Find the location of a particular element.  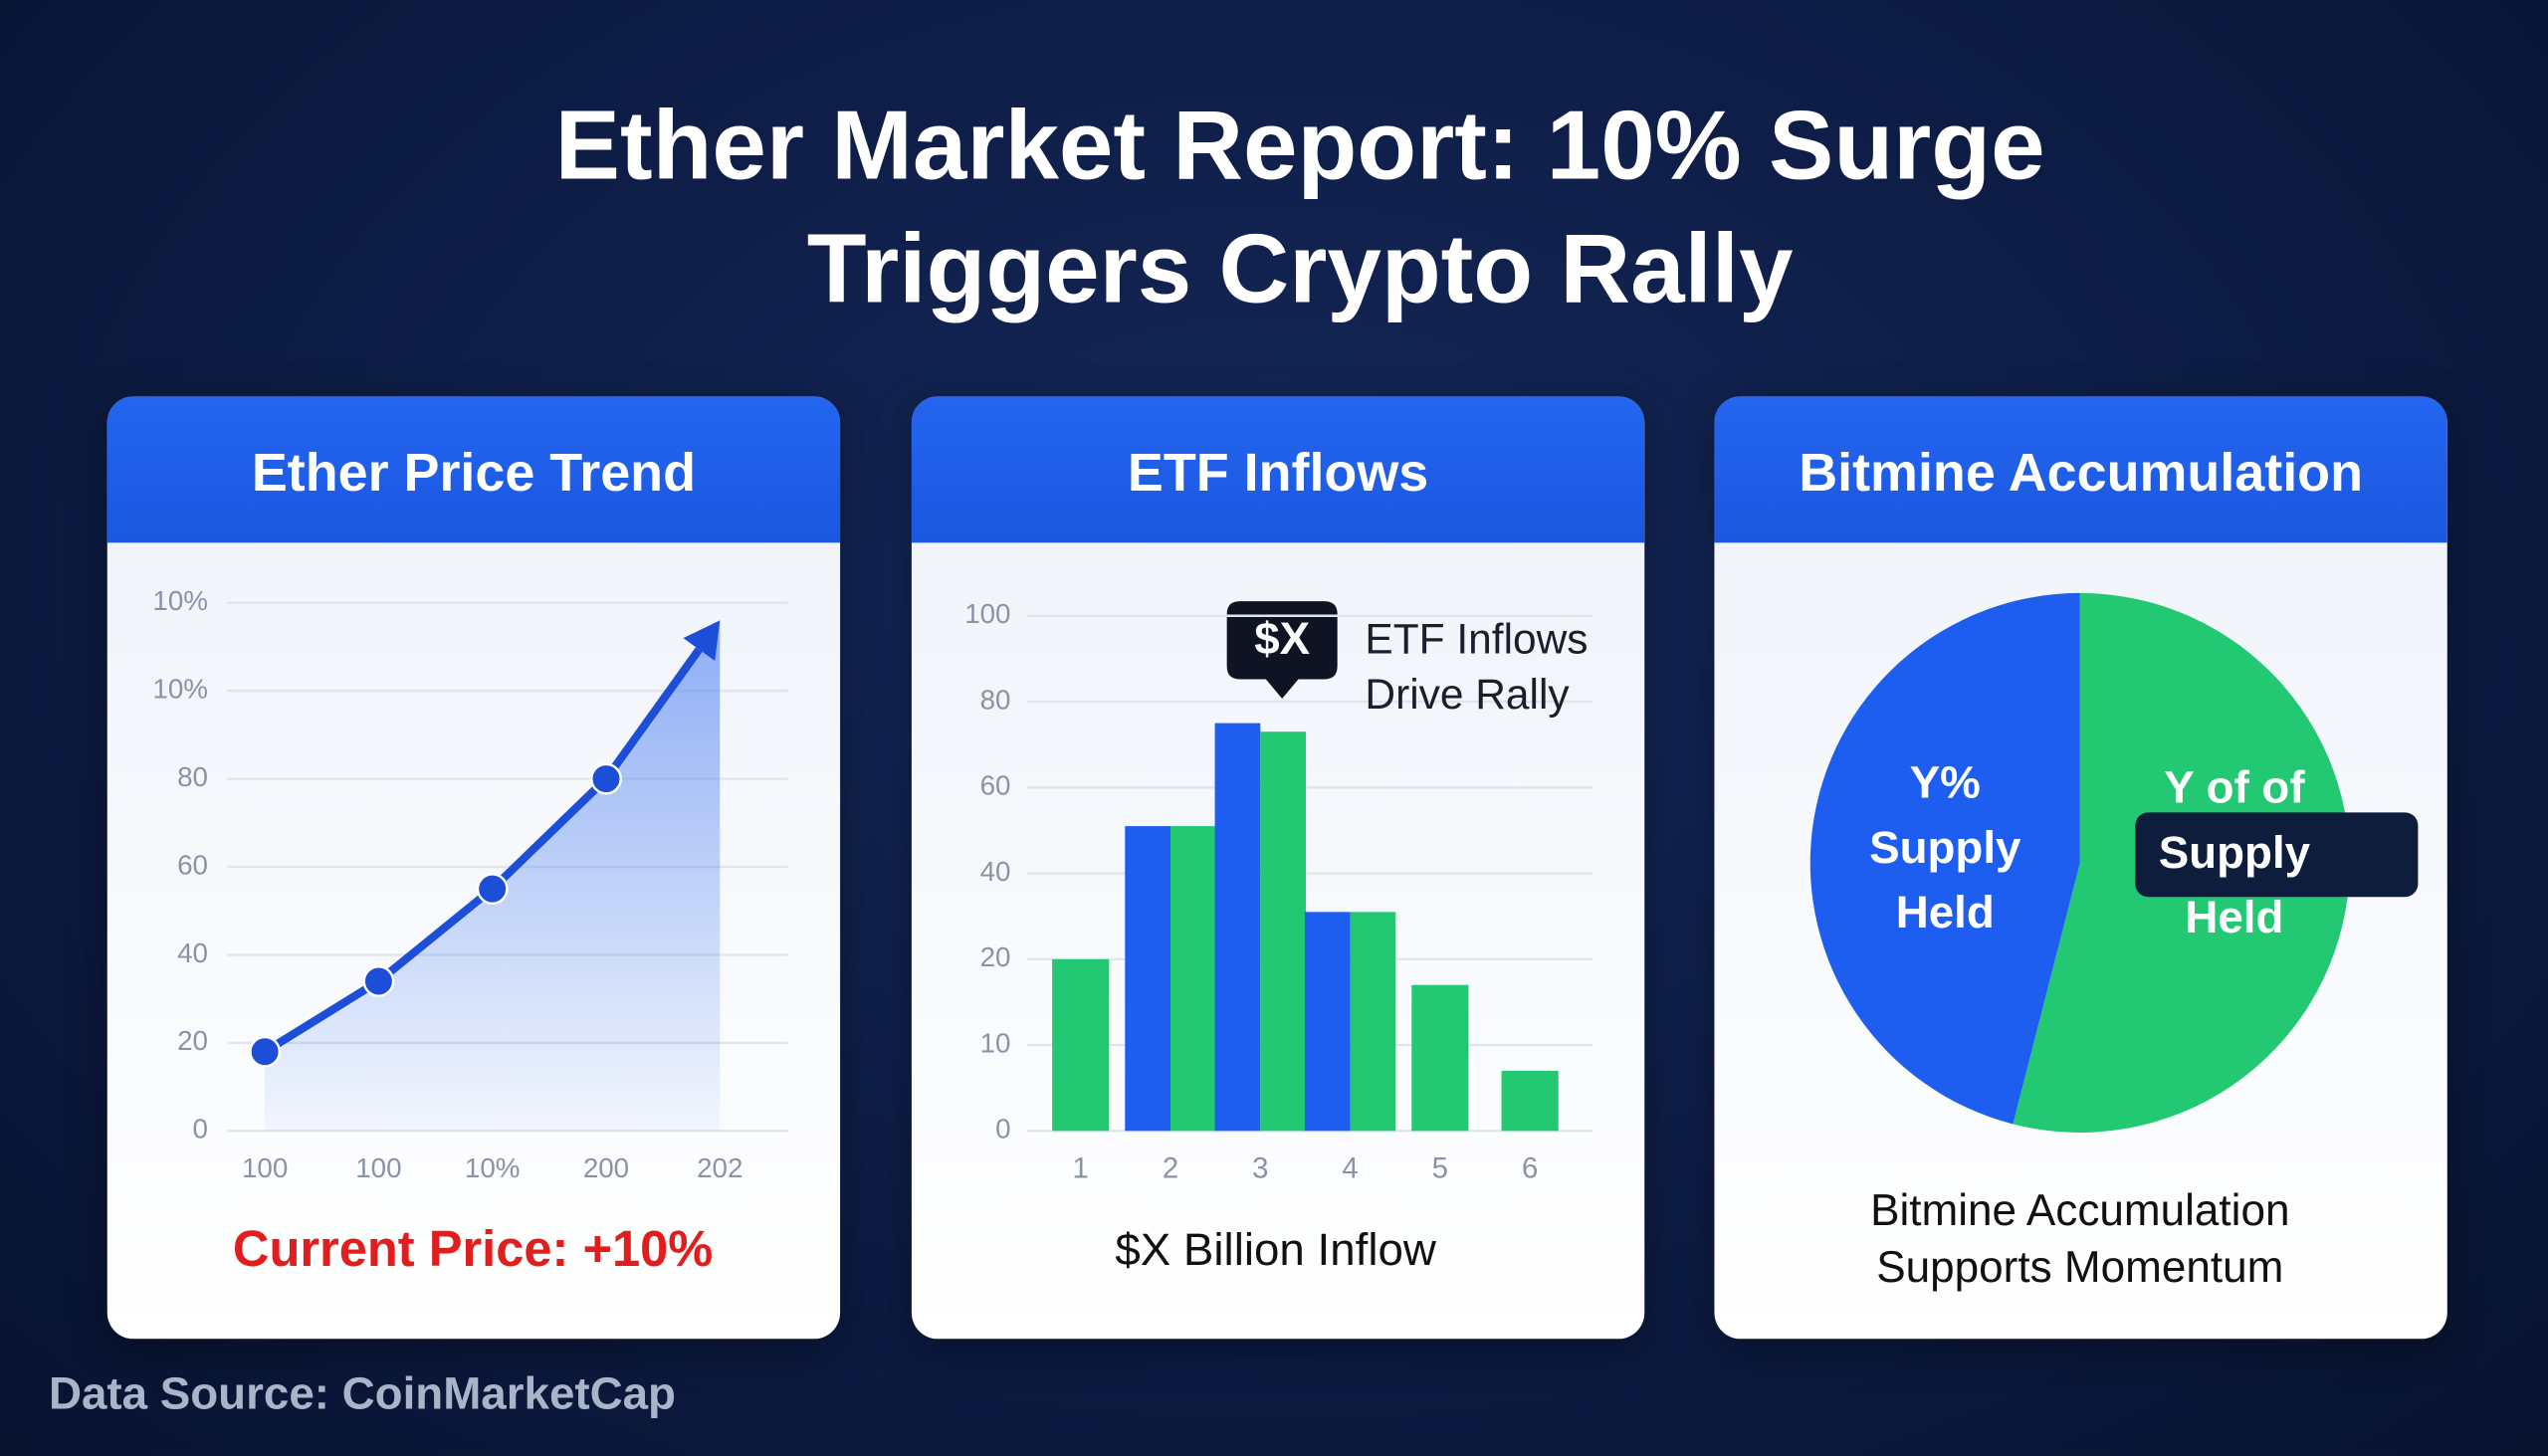

annotation: ETF Inflows Drive Rally is located at coordinates (1477, 666).